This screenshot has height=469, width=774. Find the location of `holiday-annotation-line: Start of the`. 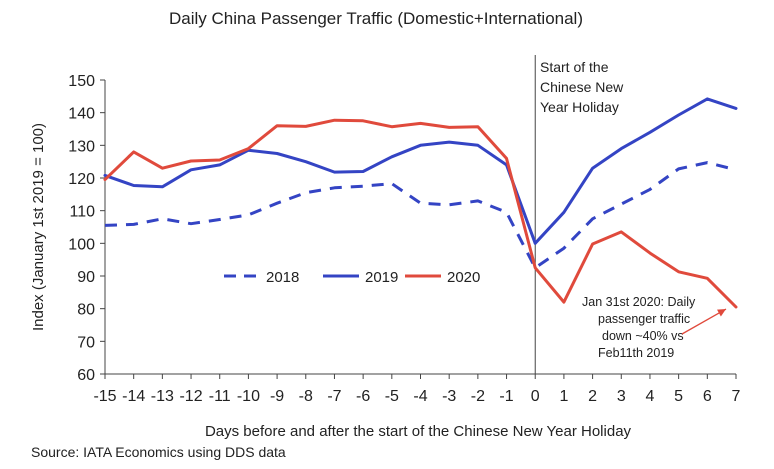

holiday-annotation-line: Start of the is located at coordinates (574, 67).